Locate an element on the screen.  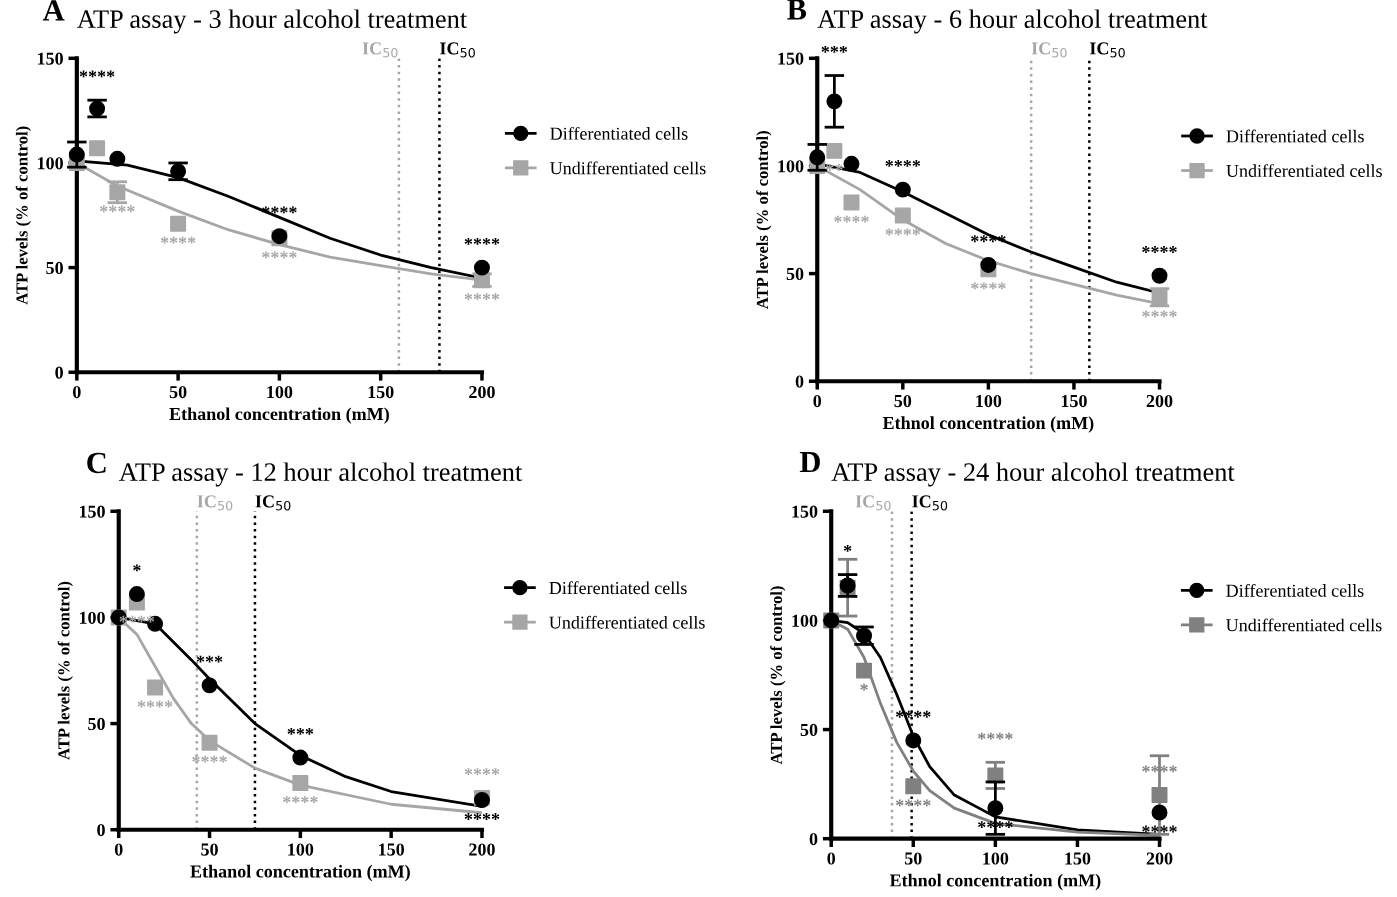
text: A is located at coordinates (53, 10).